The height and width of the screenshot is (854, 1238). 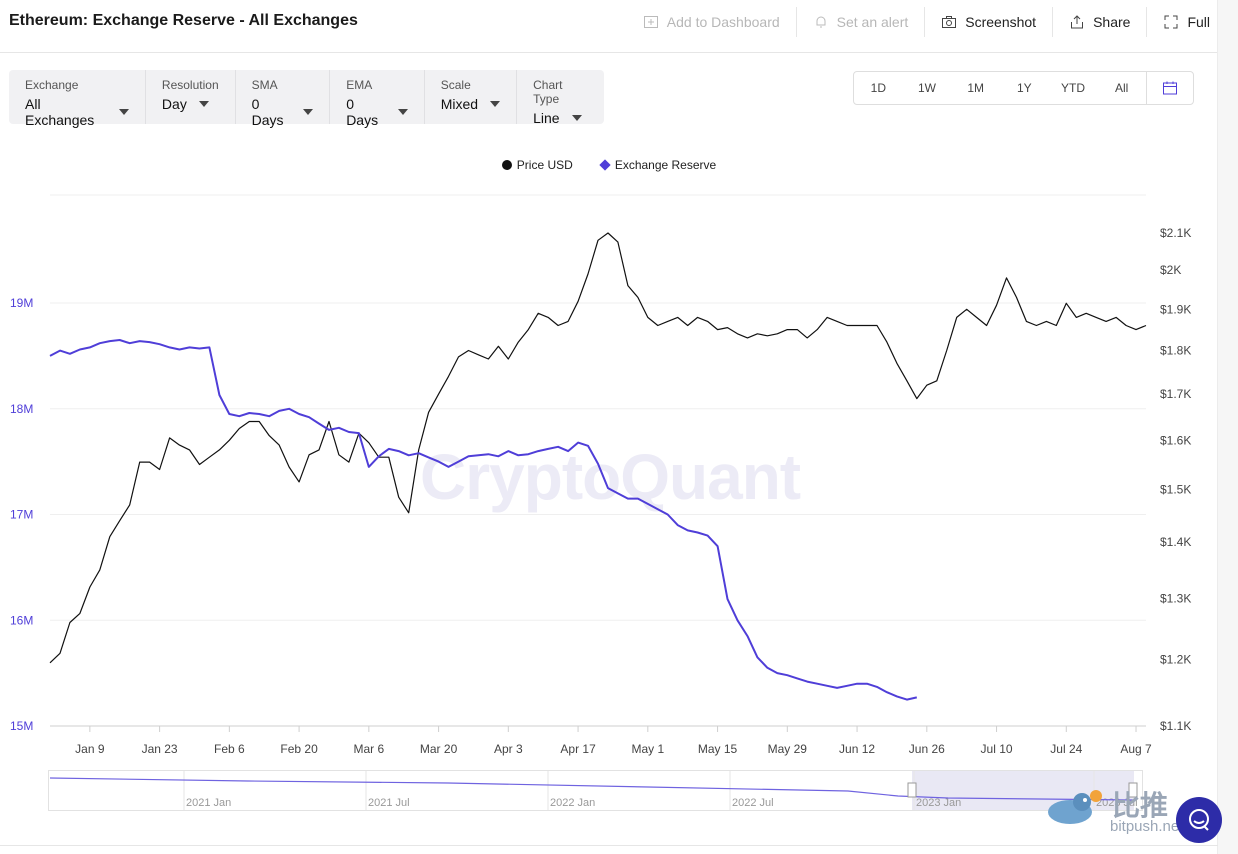 What do you see at coordinates (997, 749) in the screenshot?
I see `x-tick-label: Jul 10` at bounding box center [997, 749].